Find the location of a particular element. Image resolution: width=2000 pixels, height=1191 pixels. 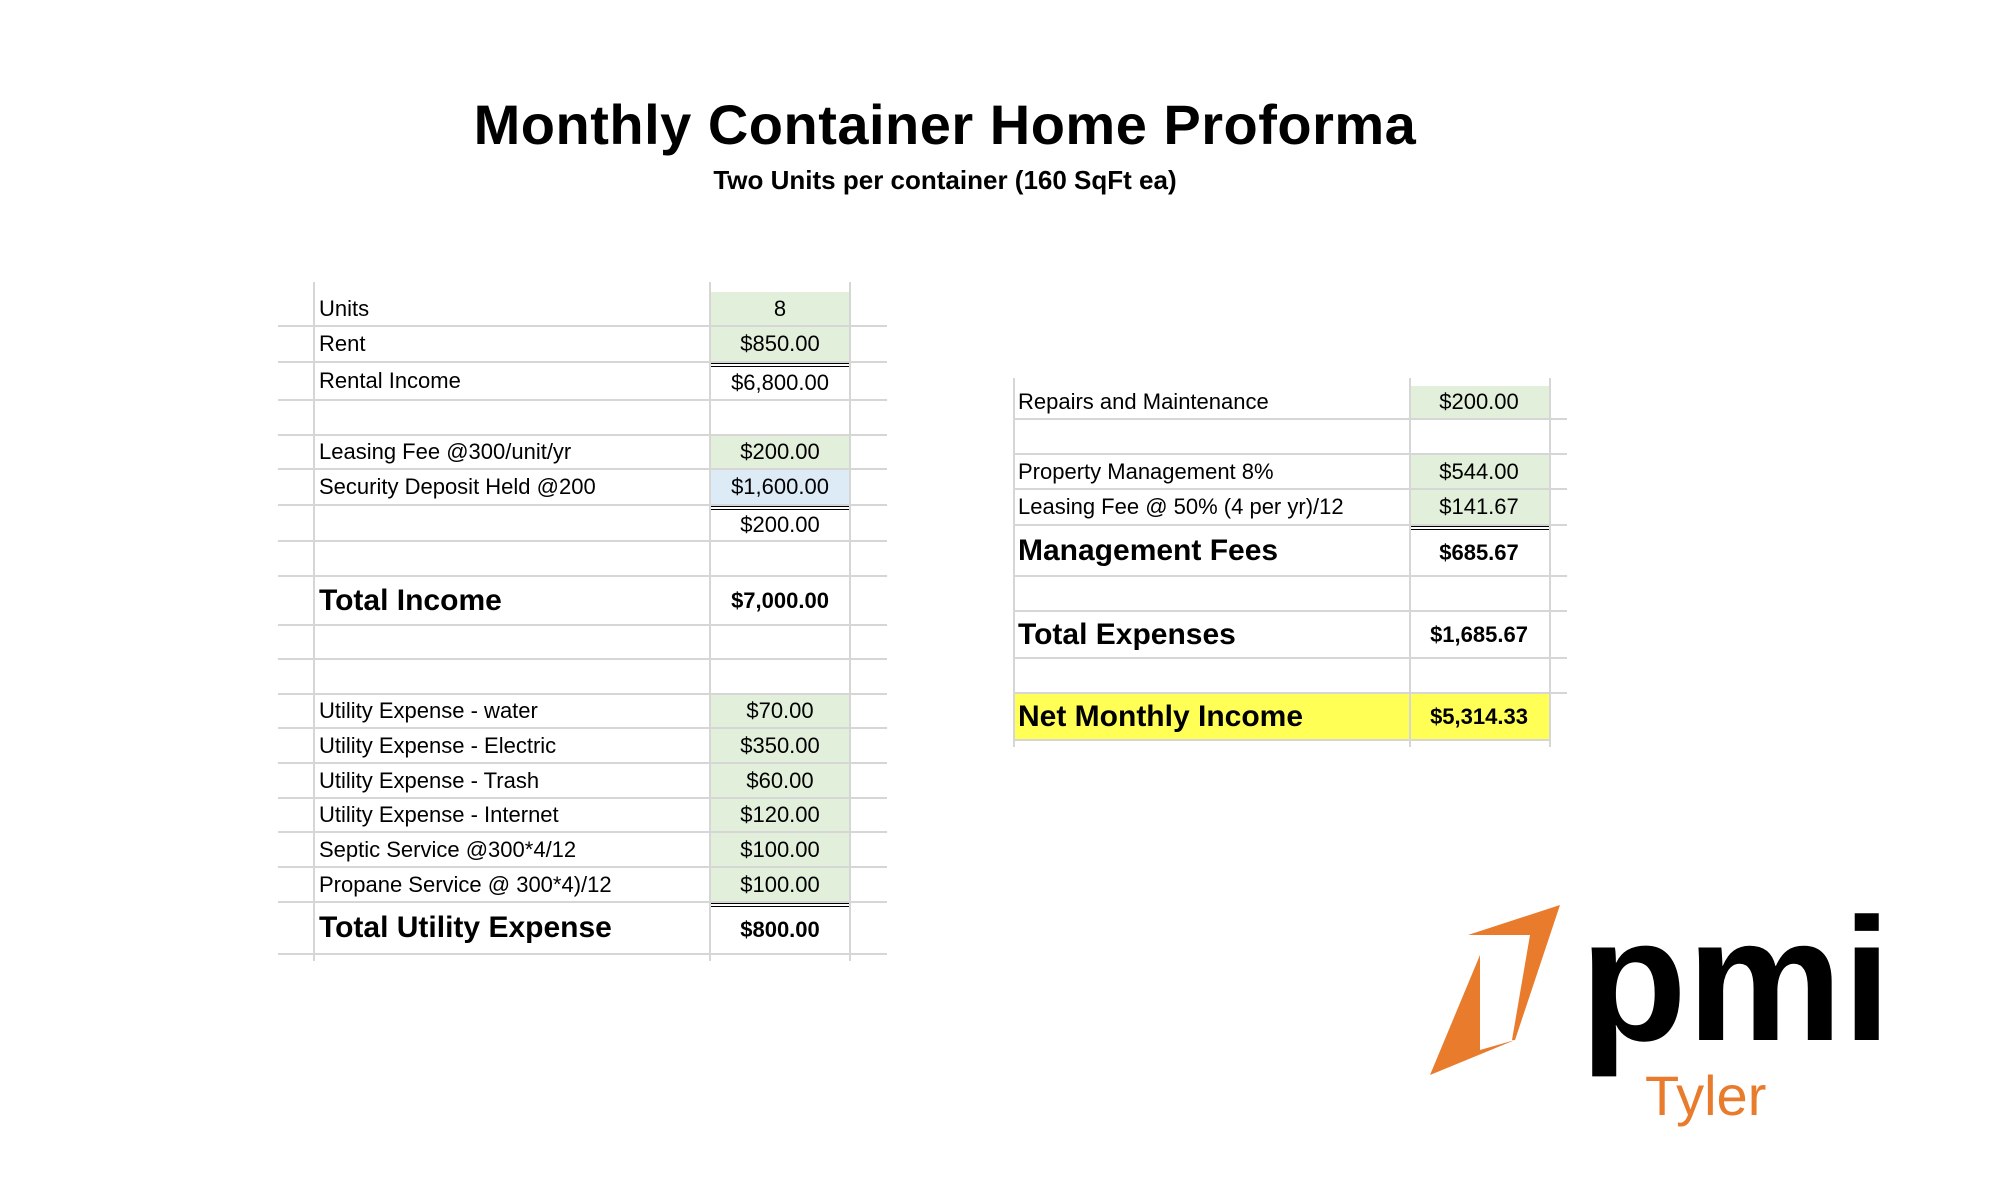

table-row: Total Income $7,000.00 is located at coordinates (582, 601).